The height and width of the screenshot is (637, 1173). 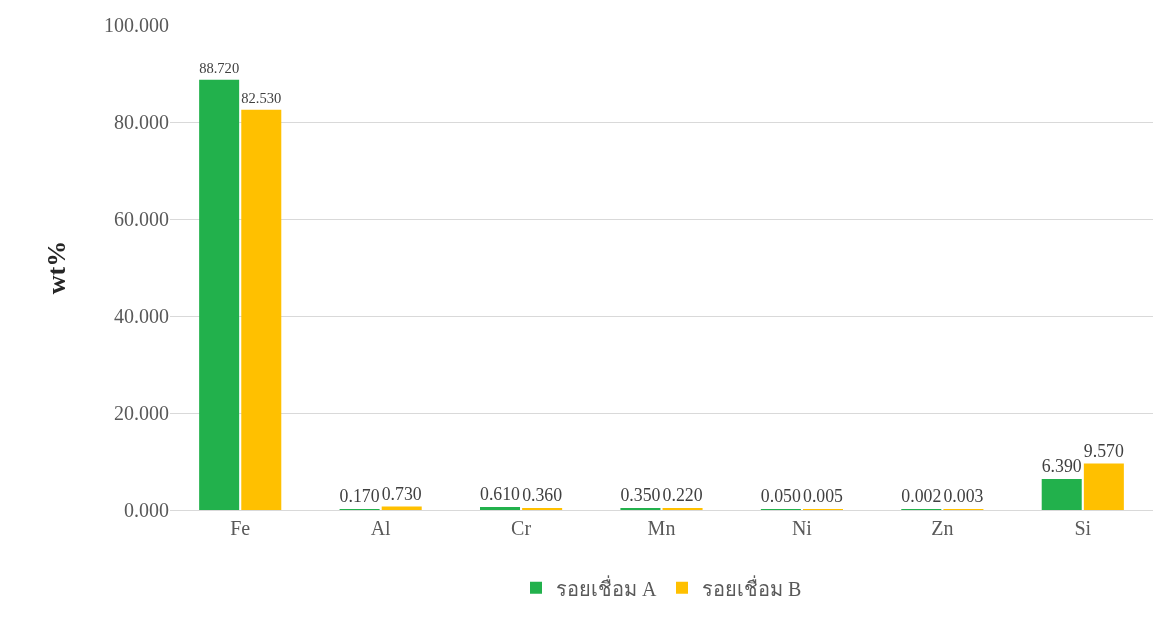 What do you see at coordinates (401, 493) in the screenshot?
I see `data-label: 0.730` at bounding box center [401, 493].